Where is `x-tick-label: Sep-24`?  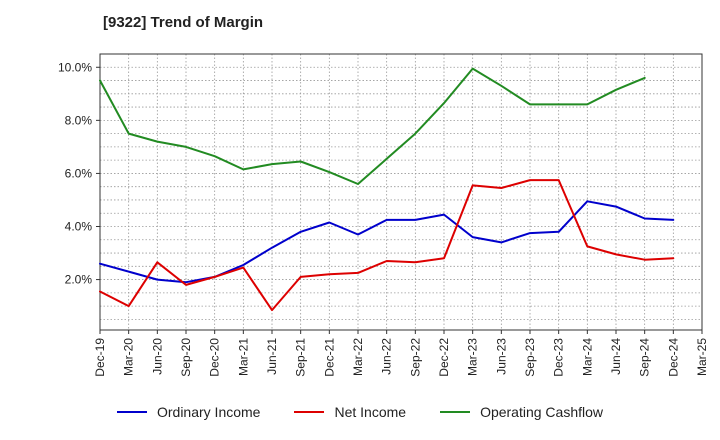 x-tick-label: Sep-24 is located at coordinates (645, 357).